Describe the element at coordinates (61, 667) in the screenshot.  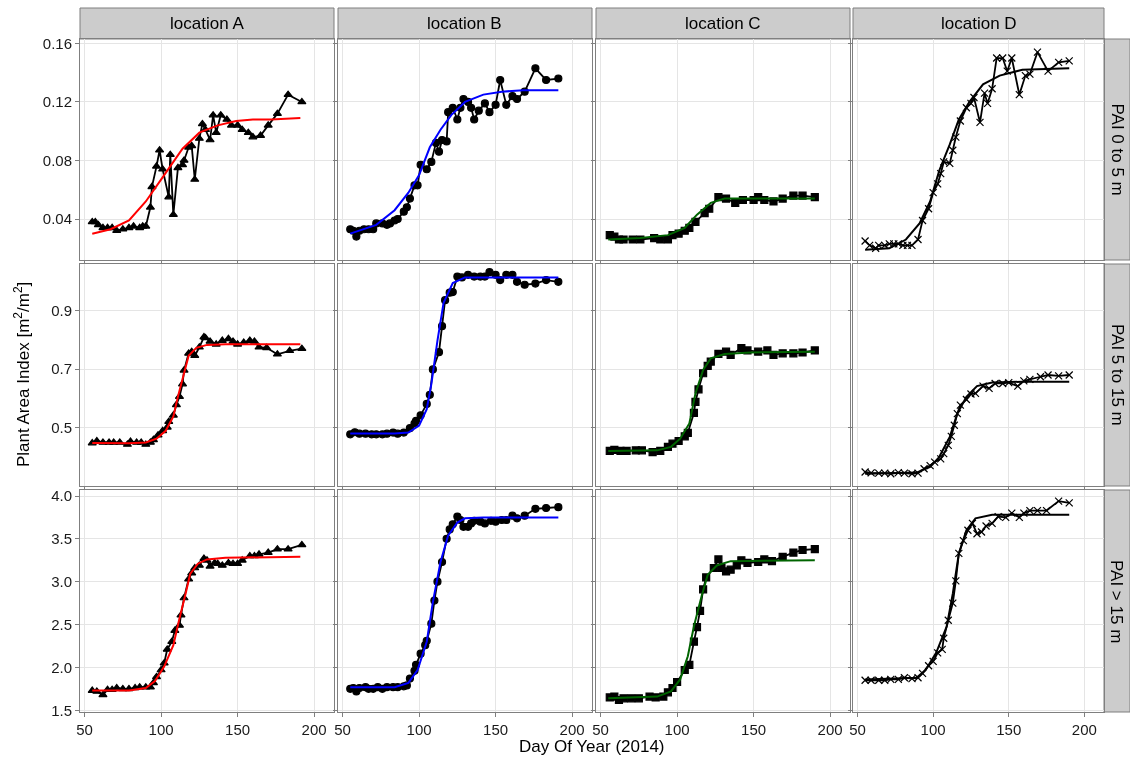
I see `y-tick-label: 2.0` at that location.